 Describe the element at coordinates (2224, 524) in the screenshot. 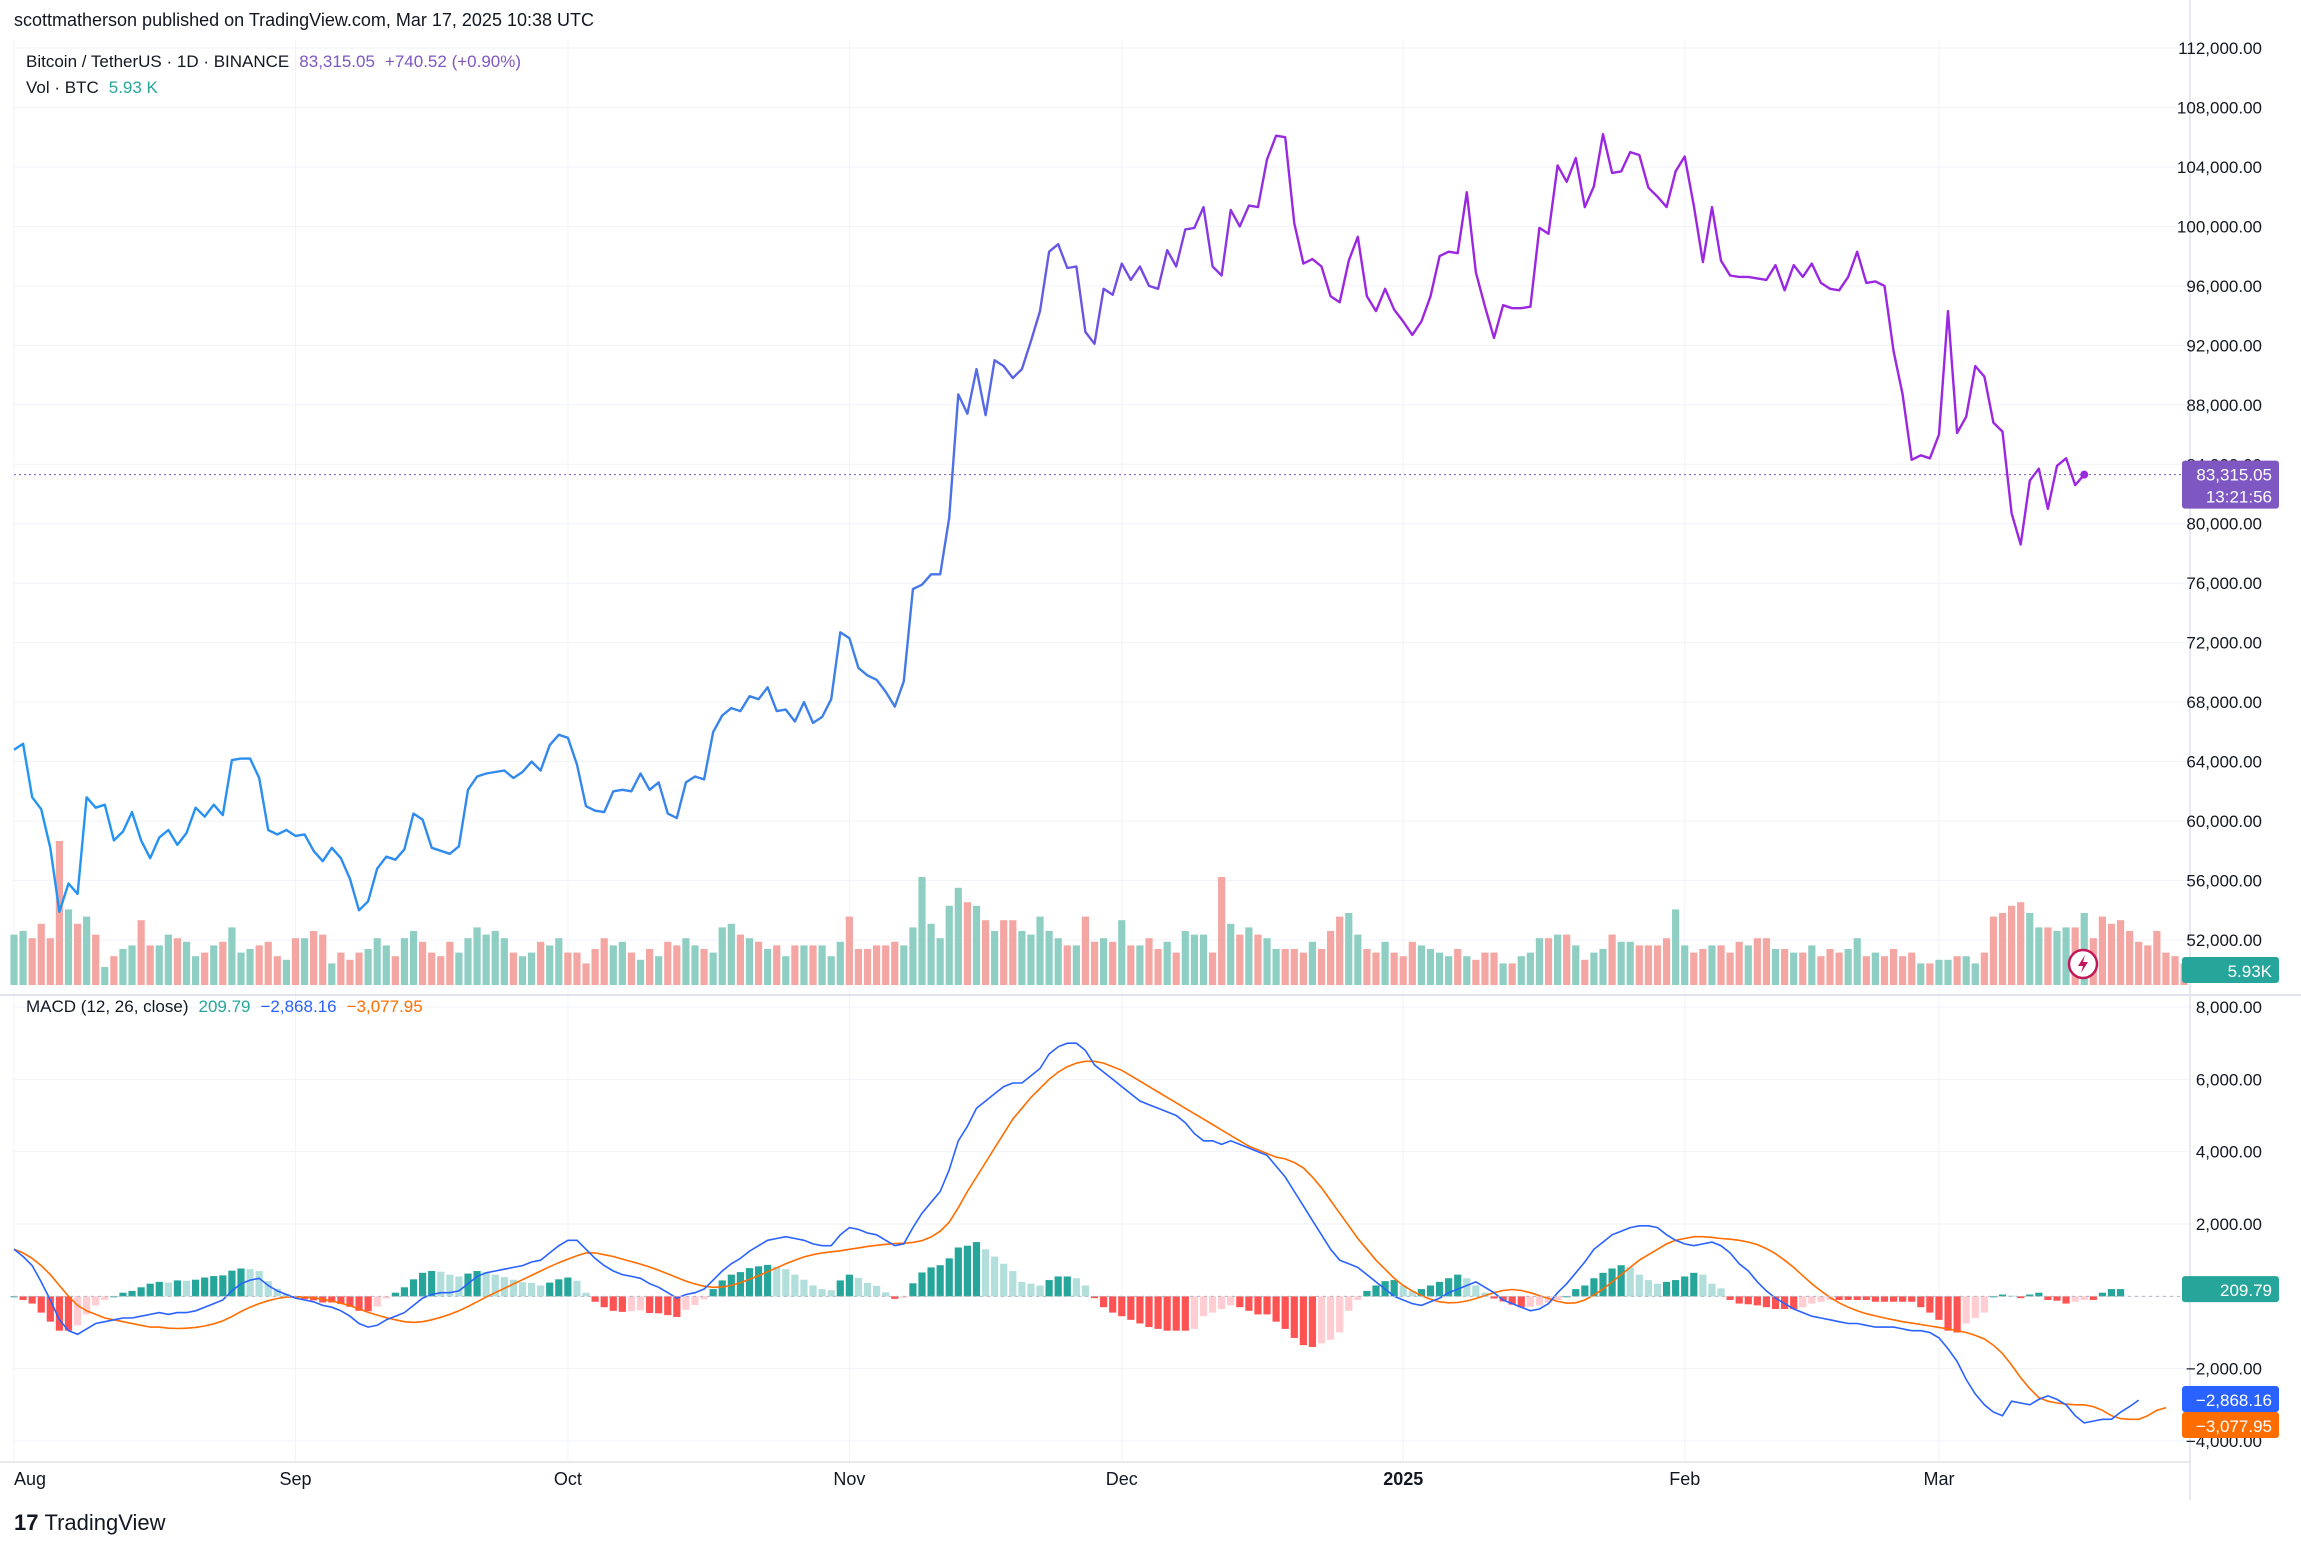

I see `price-axis-label: 80,000.00` at that location.